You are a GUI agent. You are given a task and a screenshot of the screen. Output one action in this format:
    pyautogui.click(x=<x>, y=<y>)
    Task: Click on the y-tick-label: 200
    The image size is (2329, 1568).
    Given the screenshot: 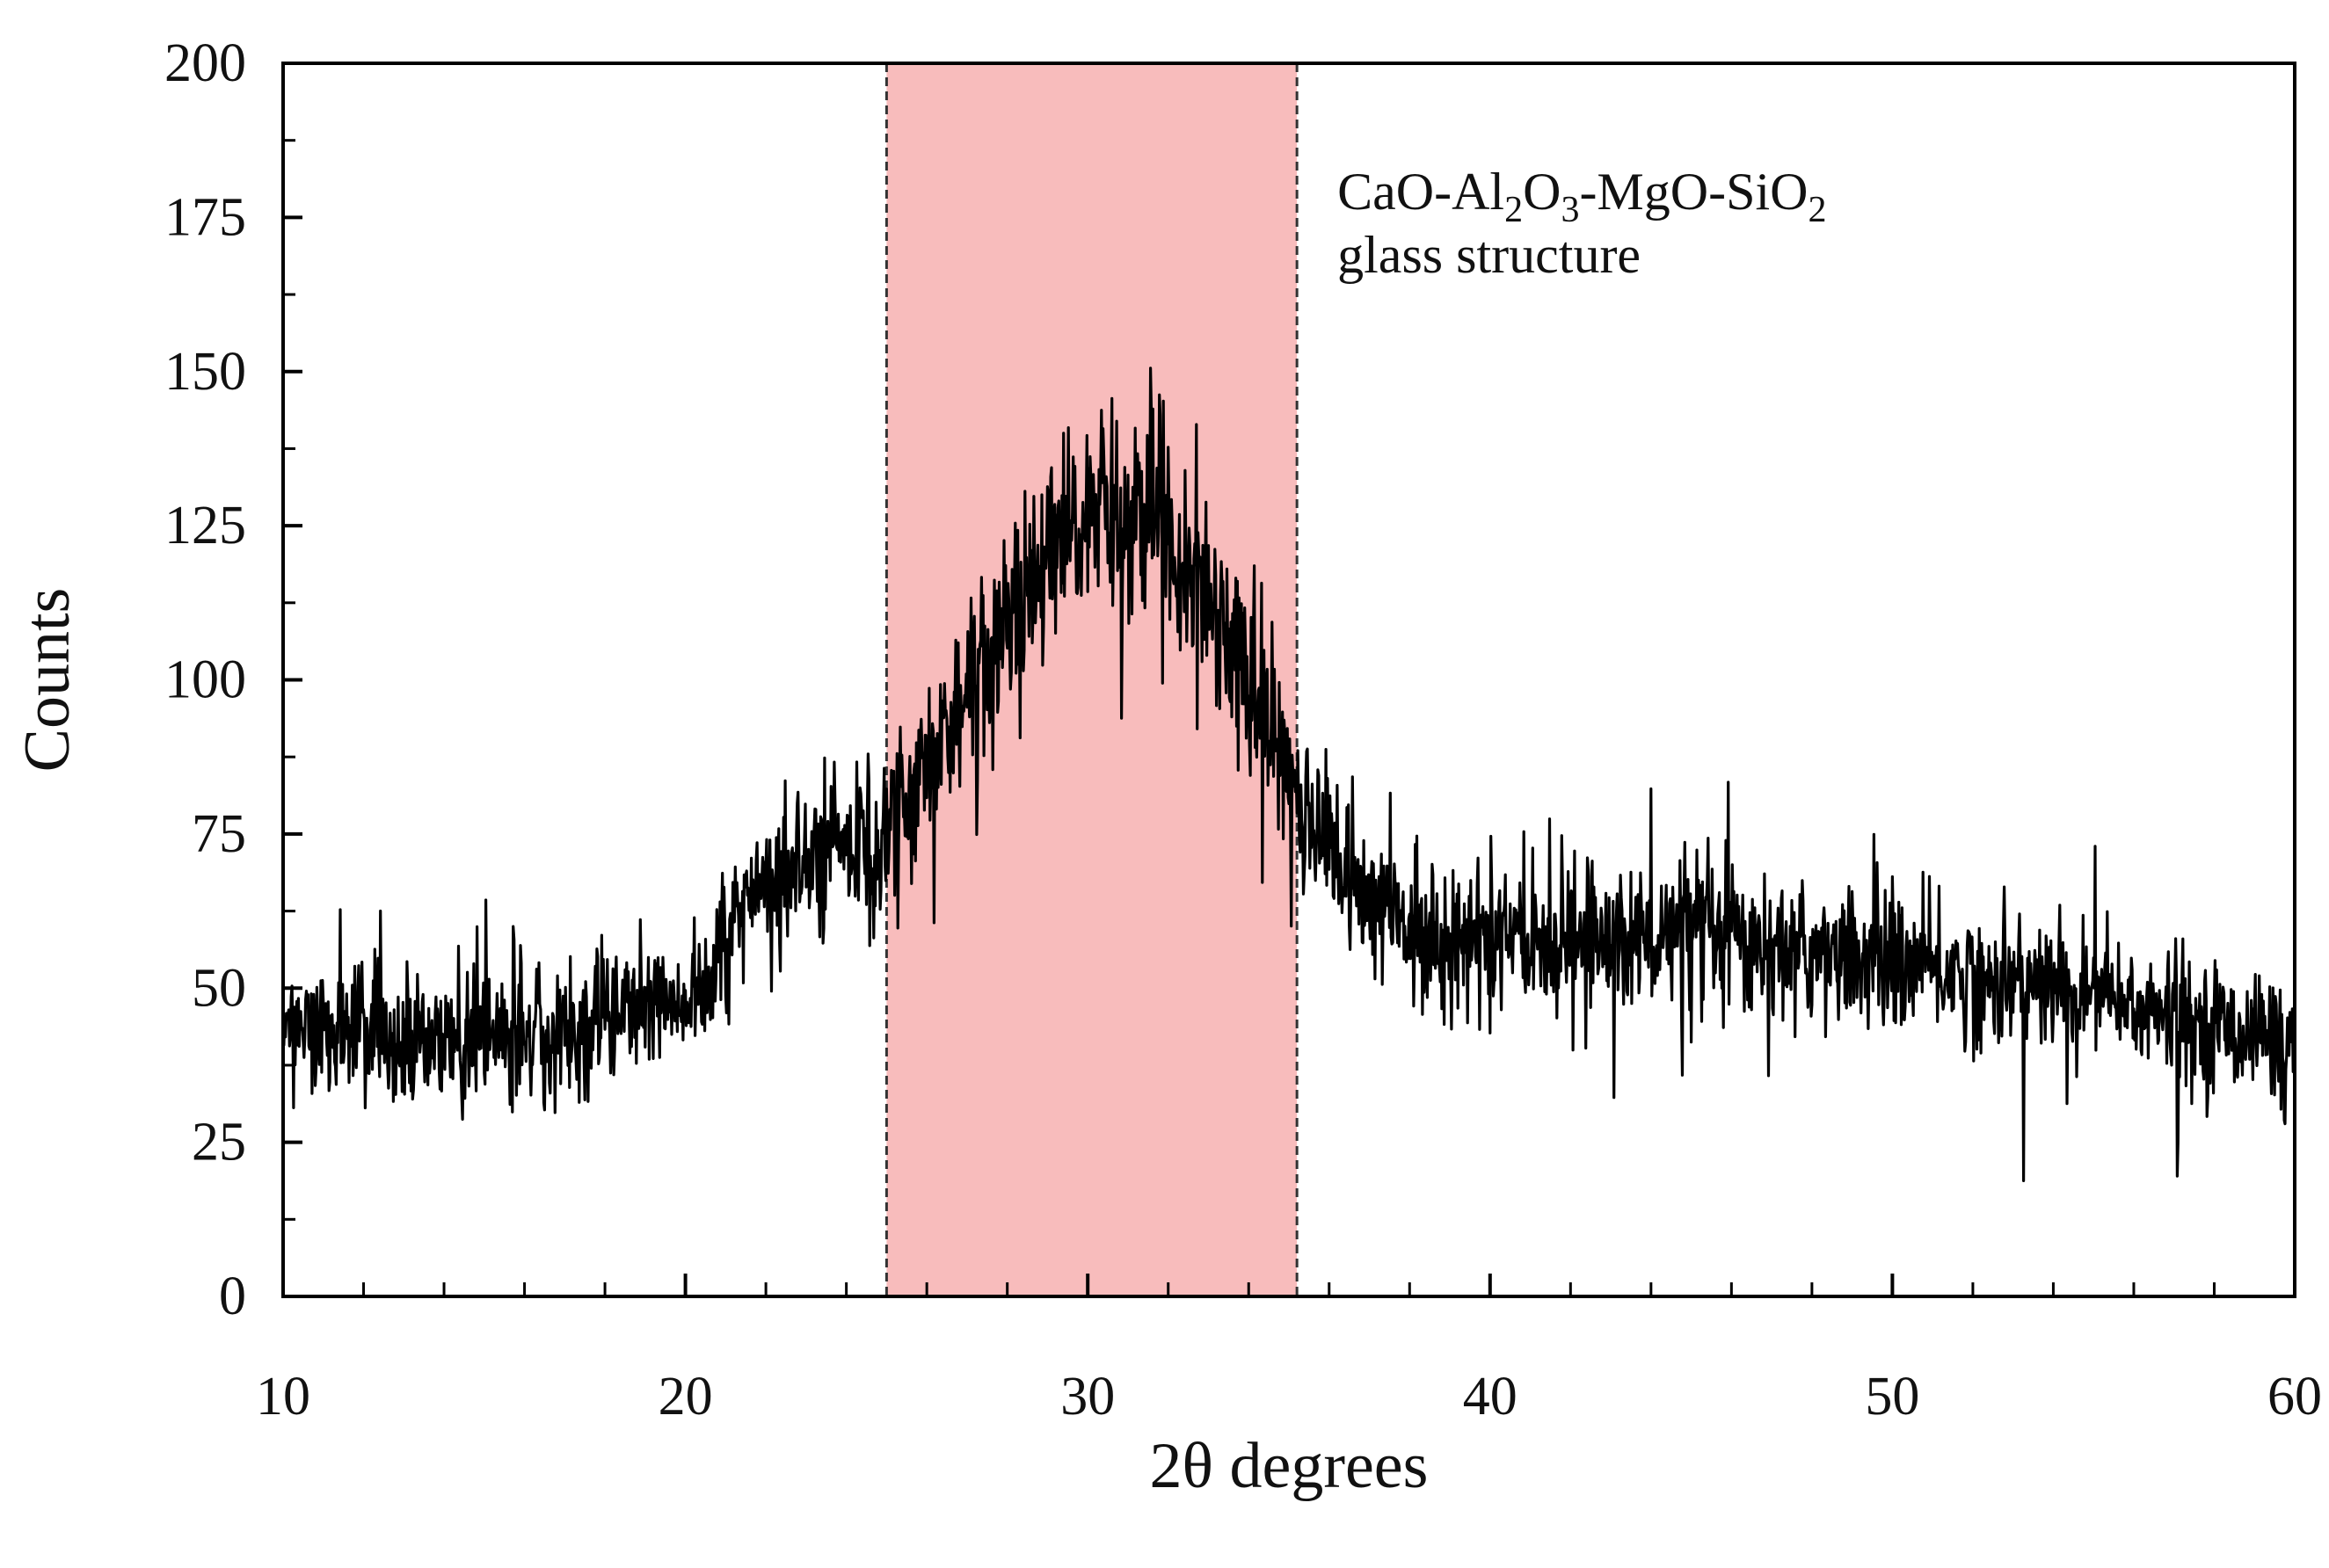 What is the action you would take?
    pyautogui.click(x=205, y=63)
    